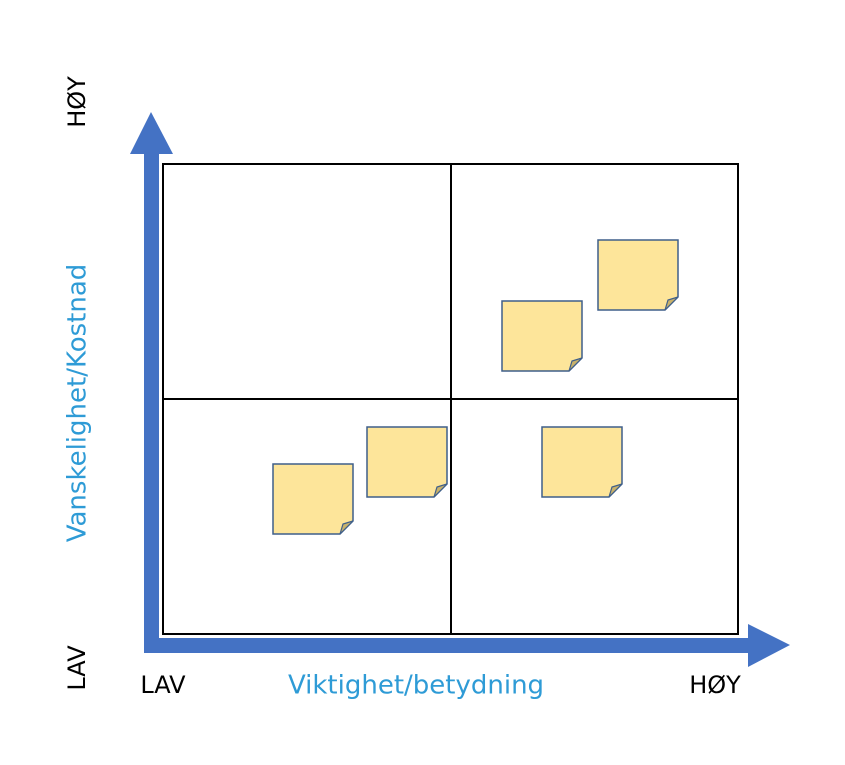 This screenshot has height=765, width=845. I want to click on y-axis-line, so click(151, 401).